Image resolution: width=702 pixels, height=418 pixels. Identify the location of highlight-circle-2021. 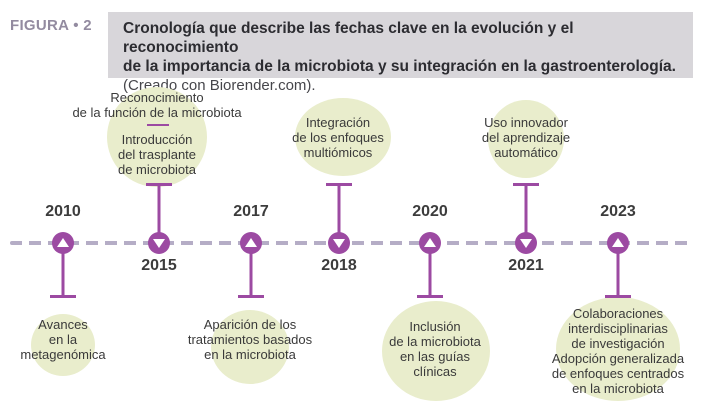
(526, 139).